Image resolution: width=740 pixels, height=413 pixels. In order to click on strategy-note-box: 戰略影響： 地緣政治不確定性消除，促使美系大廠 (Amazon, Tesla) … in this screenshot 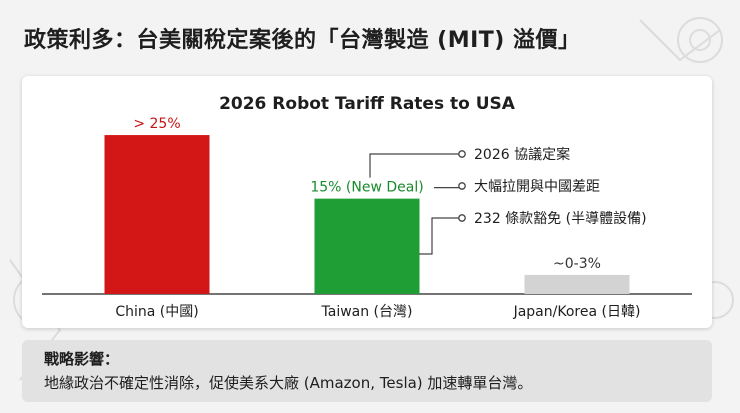, I will do `click(367, 371)`.